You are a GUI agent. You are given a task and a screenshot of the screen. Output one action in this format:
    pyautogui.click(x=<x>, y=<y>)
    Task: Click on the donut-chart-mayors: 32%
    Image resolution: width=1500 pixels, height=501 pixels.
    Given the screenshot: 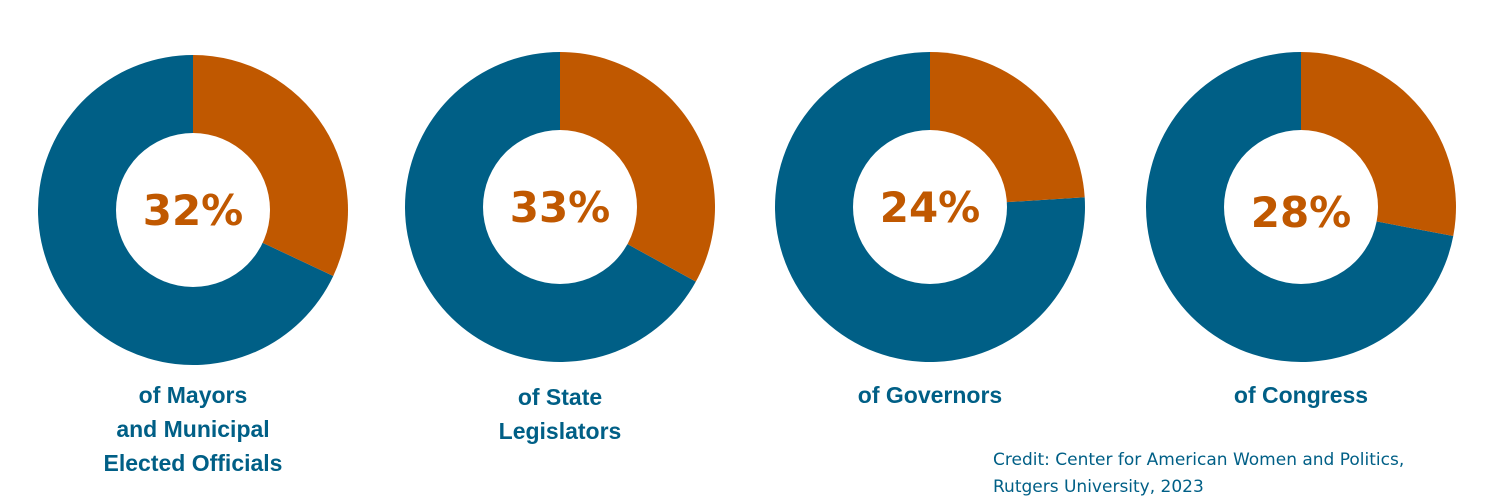 What is the action you would take?
    pyautogui.click(x=193, y=210)
    